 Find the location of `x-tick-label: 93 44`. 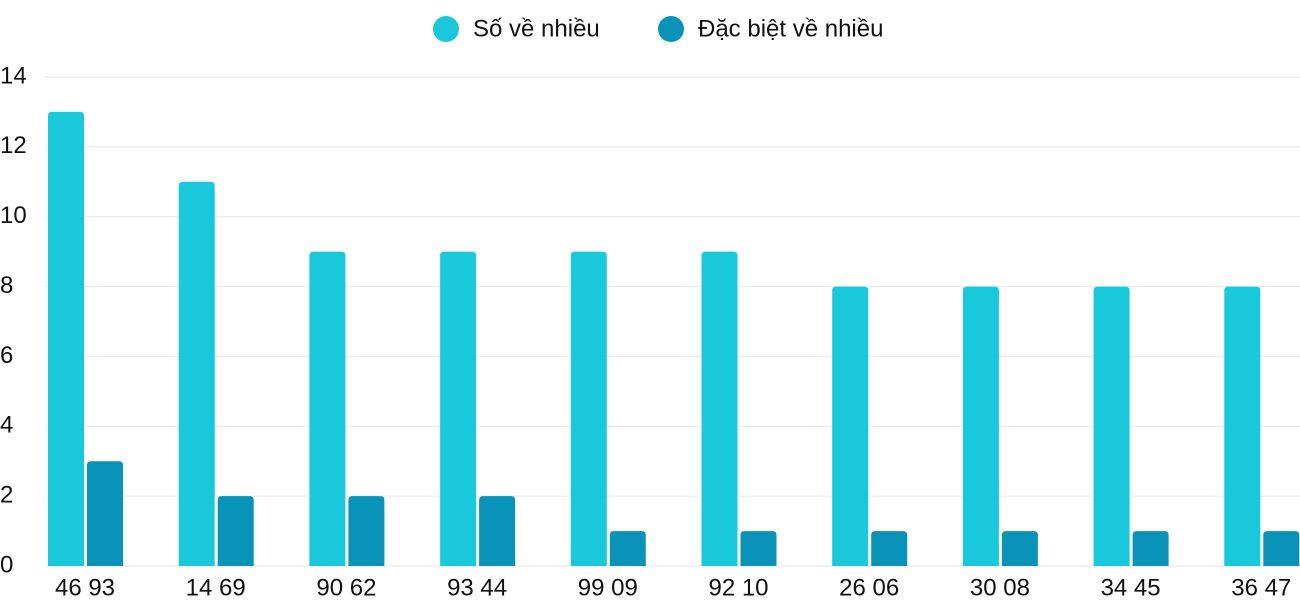

x-tick-label: 93 44 is located at coordinates (477, 587).